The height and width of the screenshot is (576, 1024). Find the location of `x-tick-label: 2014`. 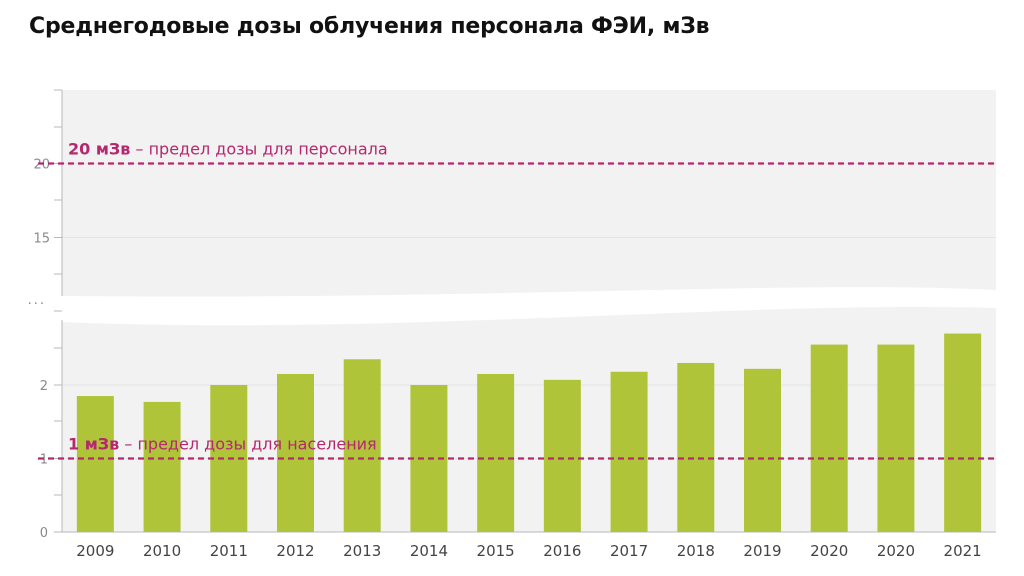

x-tick-label: 2014 is located at coordinates (429, 551).